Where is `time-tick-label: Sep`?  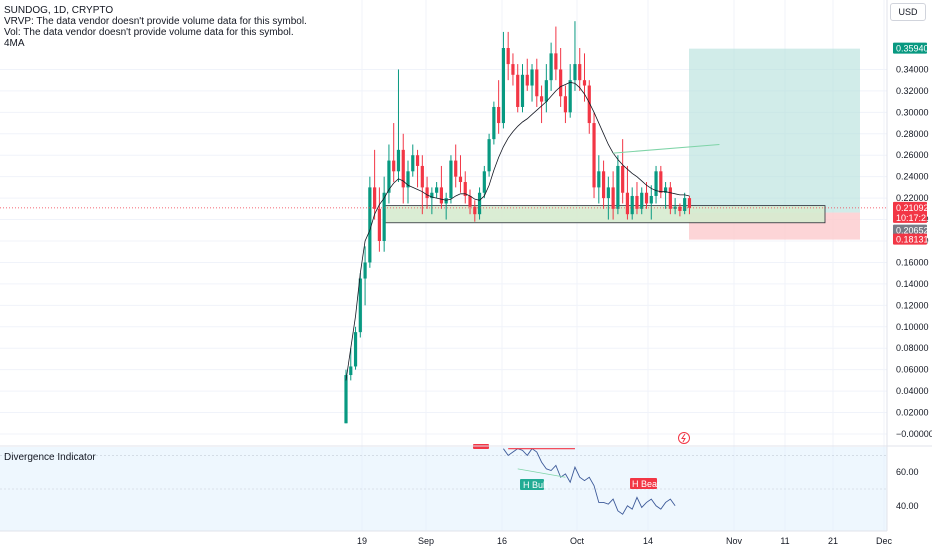
time-tick-label: Sep is located at coordinates (426, 541).